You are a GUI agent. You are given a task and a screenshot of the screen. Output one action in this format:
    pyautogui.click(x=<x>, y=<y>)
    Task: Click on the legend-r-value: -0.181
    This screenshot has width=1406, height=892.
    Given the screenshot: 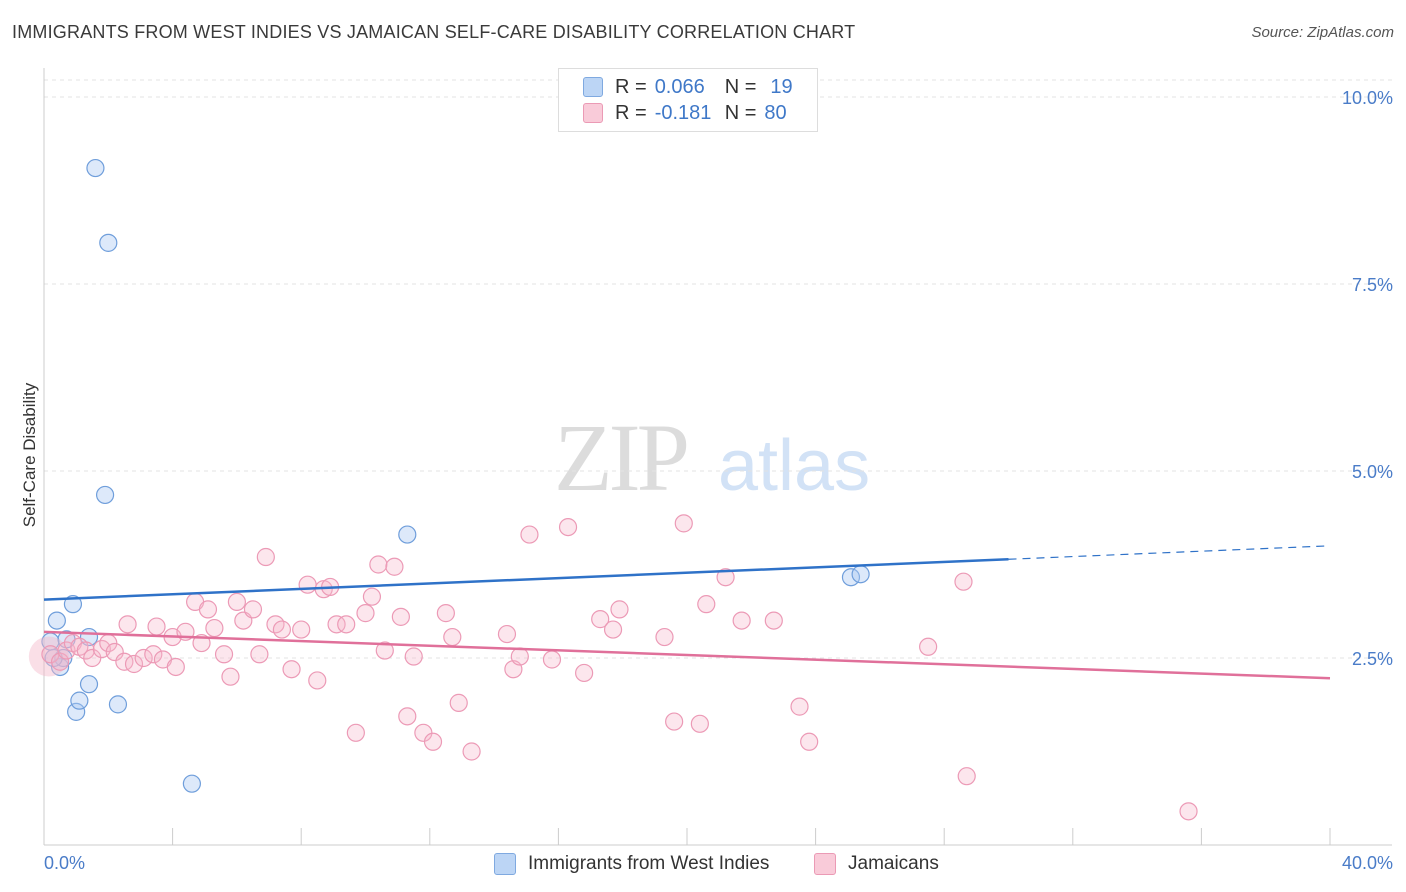 What is the action you would take?
    pyautogui.click(x=683, y=112)
    